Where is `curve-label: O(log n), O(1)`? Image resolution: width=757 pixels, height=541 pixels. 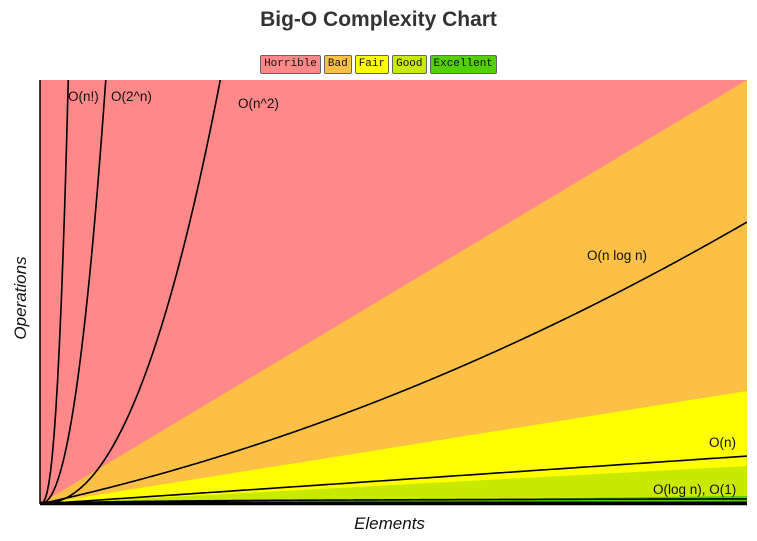
curve-label: O(log n), O(1) is located at coordinates (694, 489).